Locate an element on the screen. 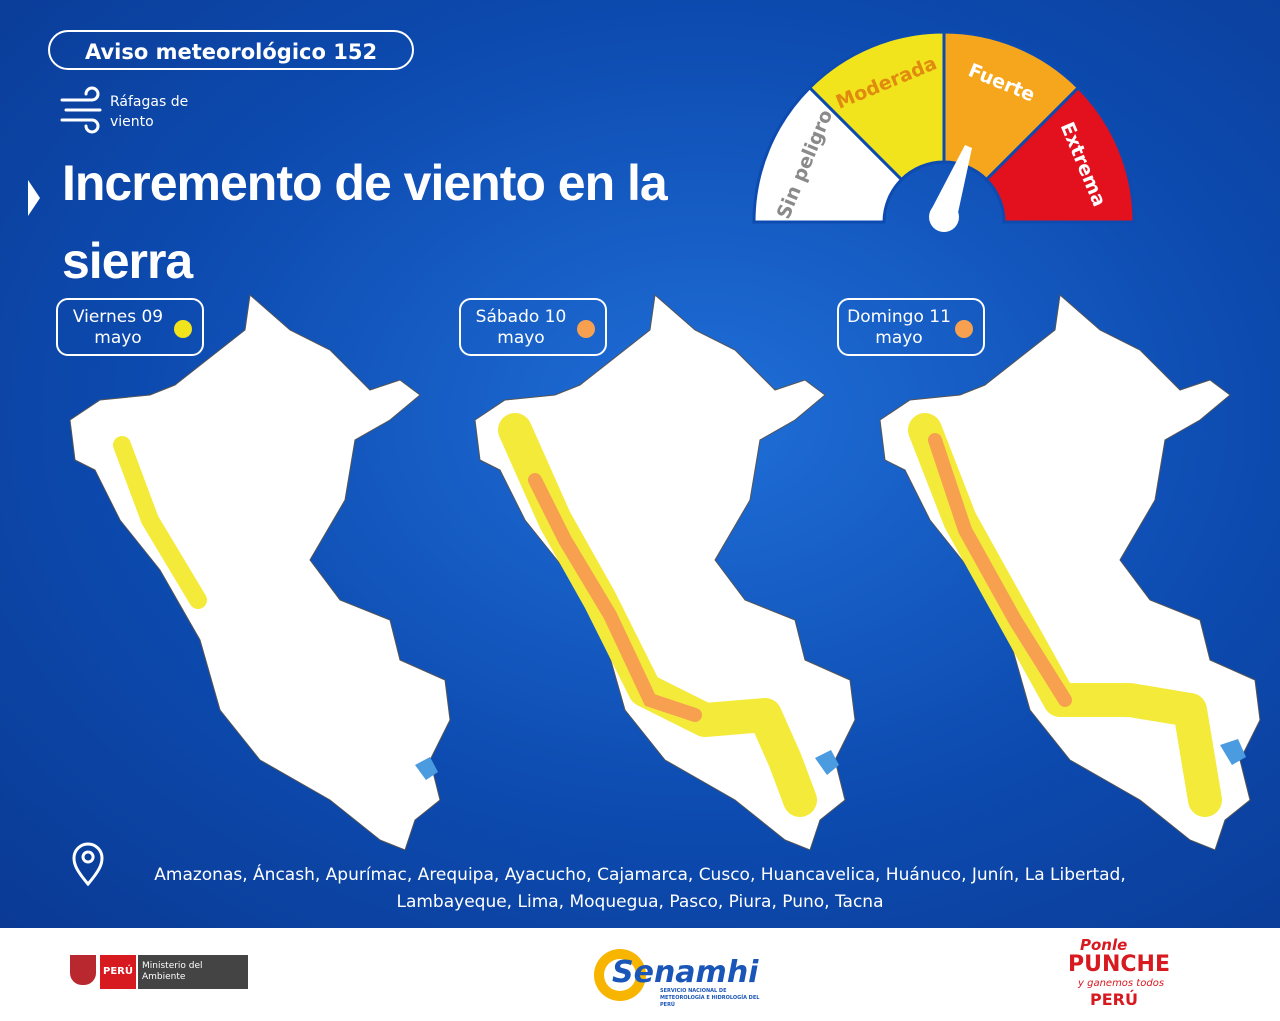  bulletin-badge: Aviso meteorológico 152 is located at coordinates (231, 50).